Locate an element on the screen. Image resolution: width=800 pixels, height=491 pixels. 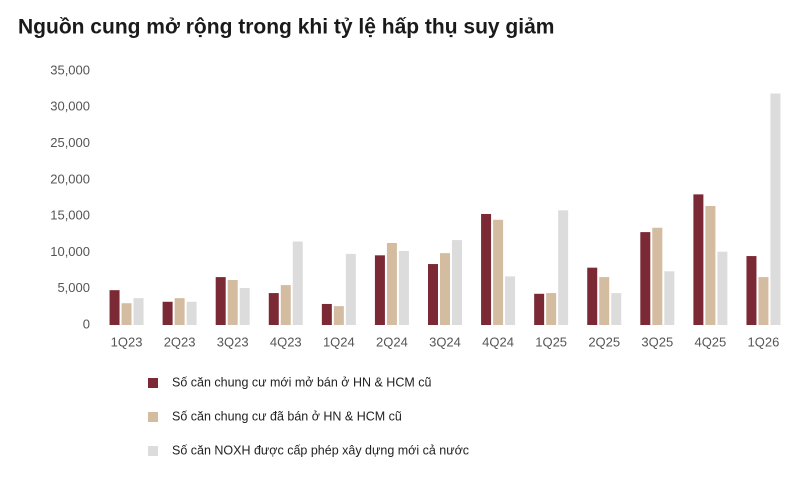
y-tick-label: 15,000 is located at coordinates (70, 215).